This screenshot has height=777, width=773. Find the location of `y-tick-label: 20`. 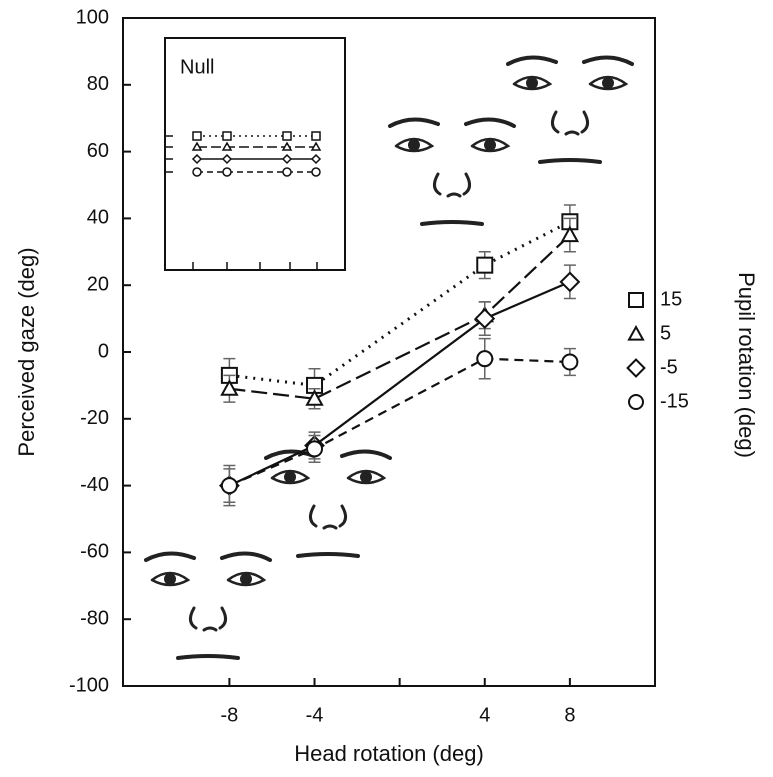

y-tick-label: 20 is located at coordinates (98, 284).